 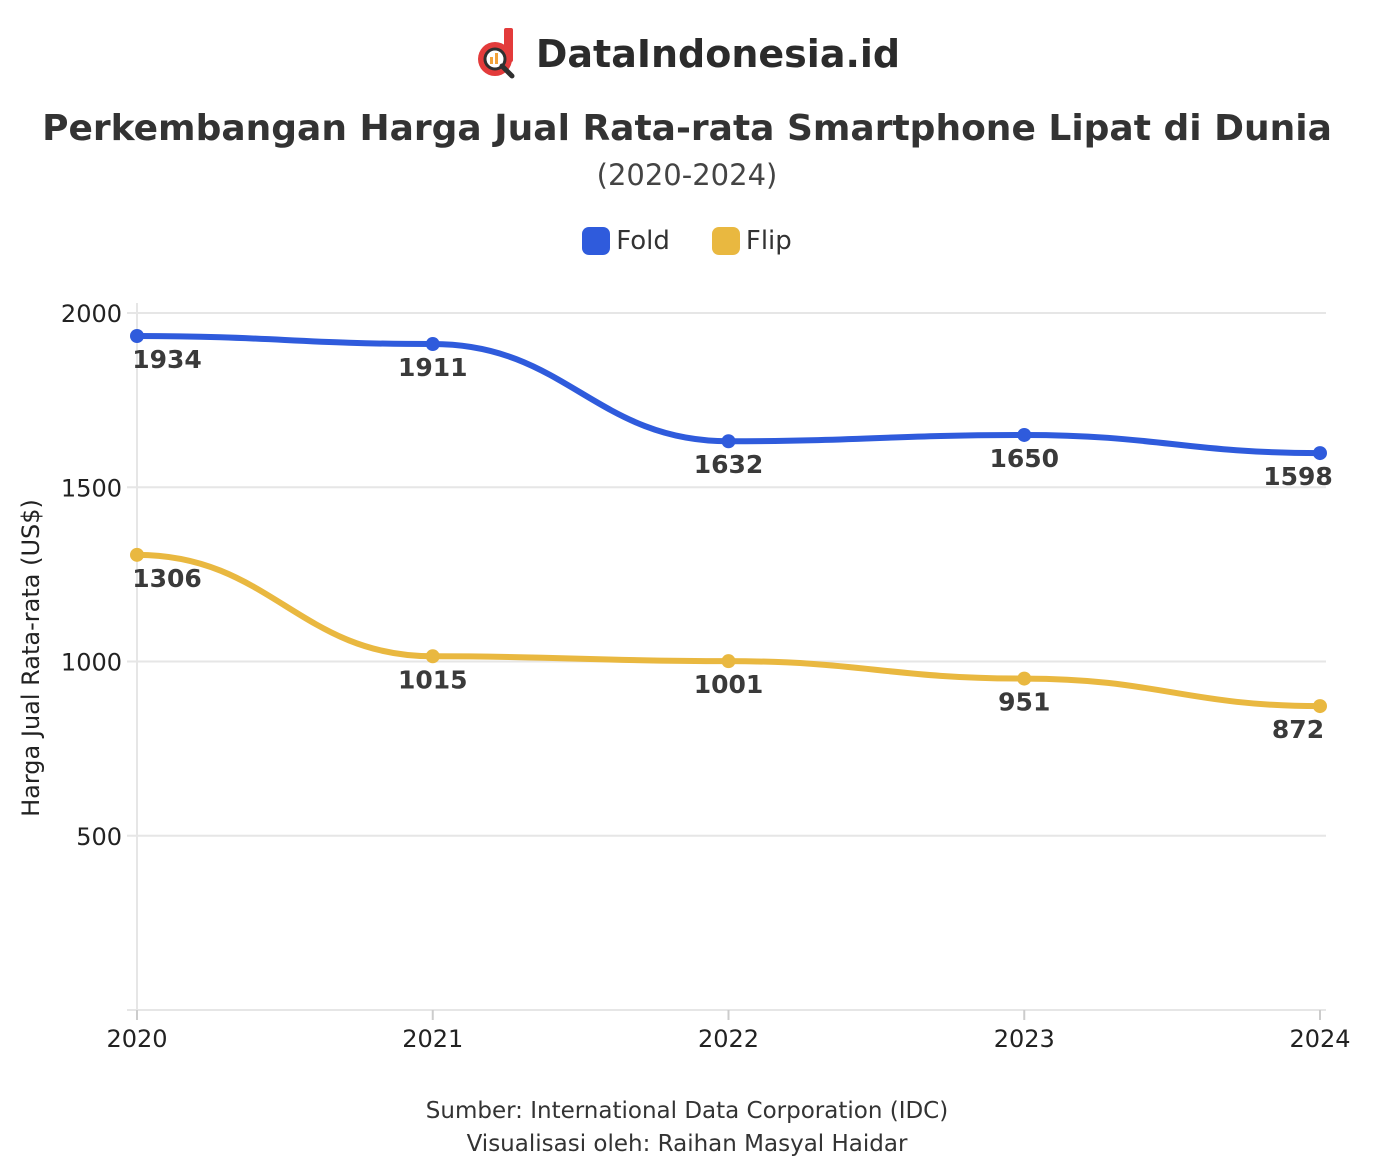 I want to click on data-label-fold: 1632, so click(x=729, y=464).